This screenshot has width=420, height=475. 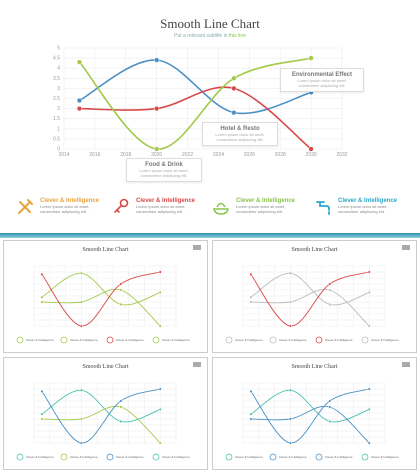 What do you see at coordinates (321, 75) in the screenshot?
I see `annotation-heading: Environmental Effect` at bounding box center [321, 75].